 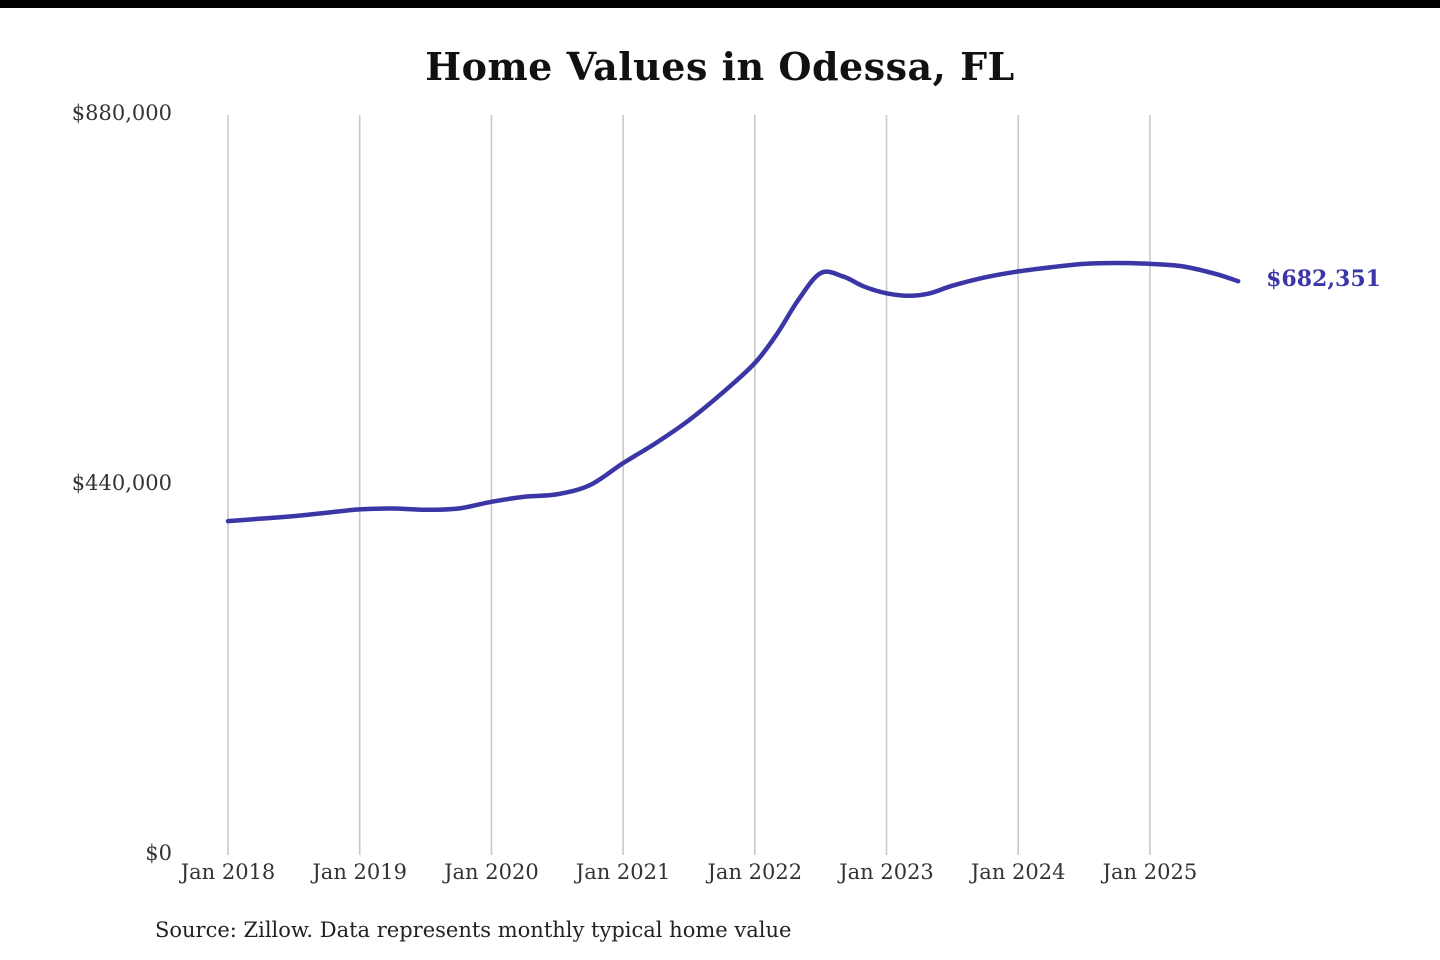 What do you see at coordinates (623, 872) in the screenshot?
I see `x-tick-label-2021: Jan 2021` at bounding box center [623, 872].